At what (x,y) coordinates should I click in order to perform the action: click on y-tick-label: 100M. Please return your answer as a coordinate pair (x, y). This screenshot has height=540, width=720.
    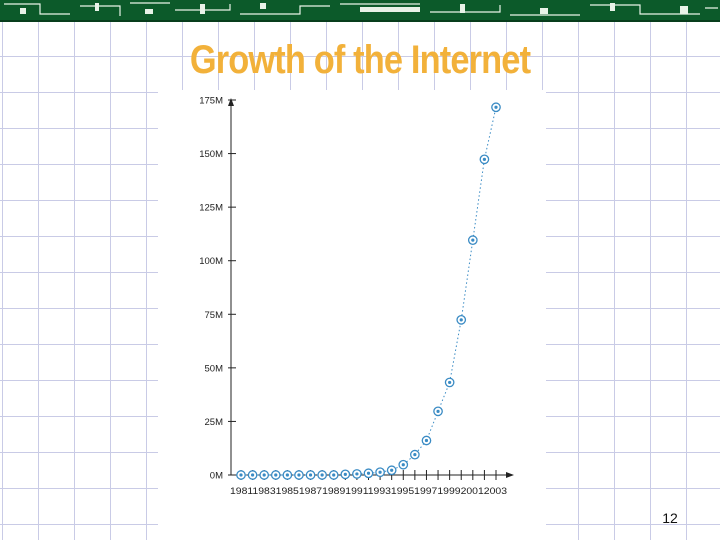
    Looking at the image, I should click on (211, 261).